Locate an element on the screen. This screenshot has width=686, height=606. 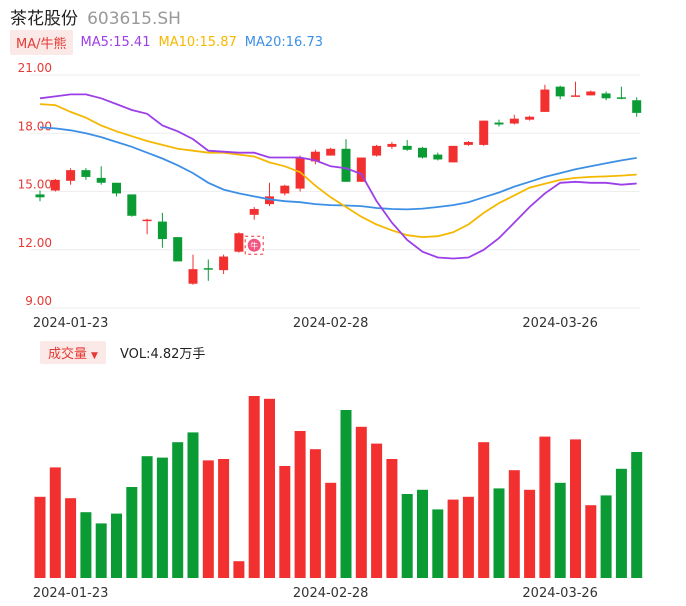
caret-down-icon: ▼ is located at coordinates (94, 355).